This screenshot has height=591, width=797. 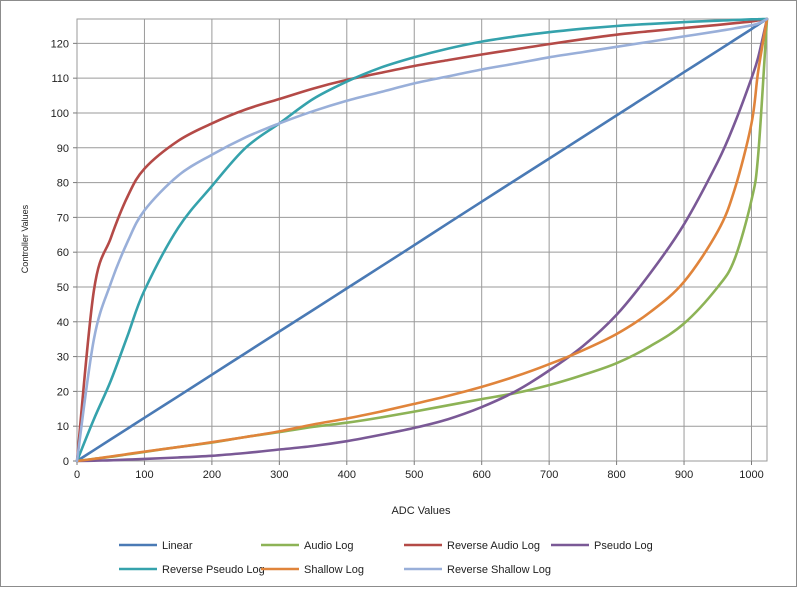 What do you see at coordinates (77, 475) in the screenshot?
I see `x-tick-label: 0` at bounding box center [77, 475].